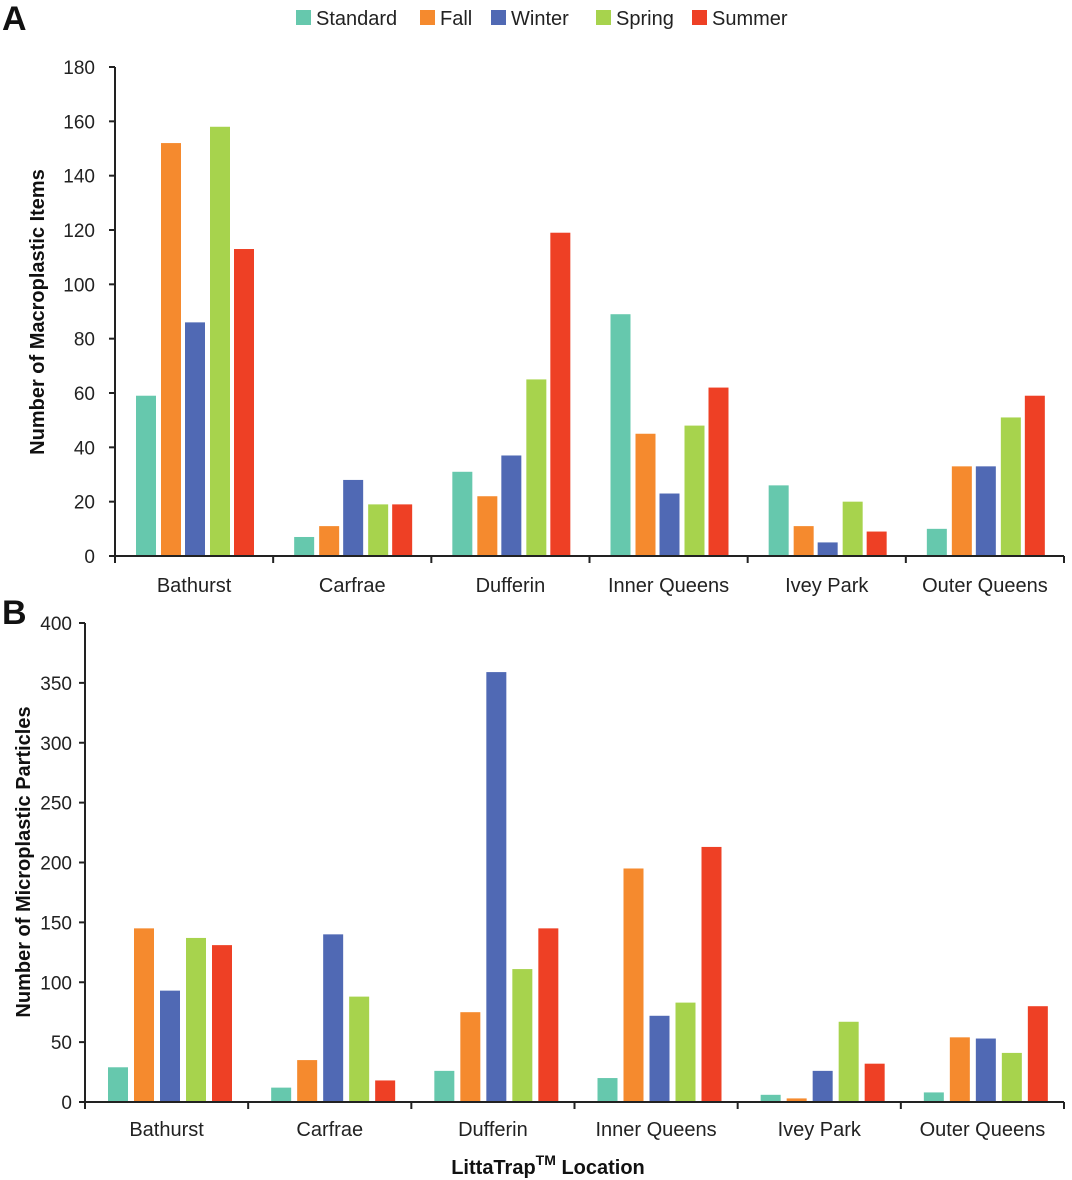 The image size is (1072, 1180). I want to click on legend-swatch-fall, so click(427, 17).